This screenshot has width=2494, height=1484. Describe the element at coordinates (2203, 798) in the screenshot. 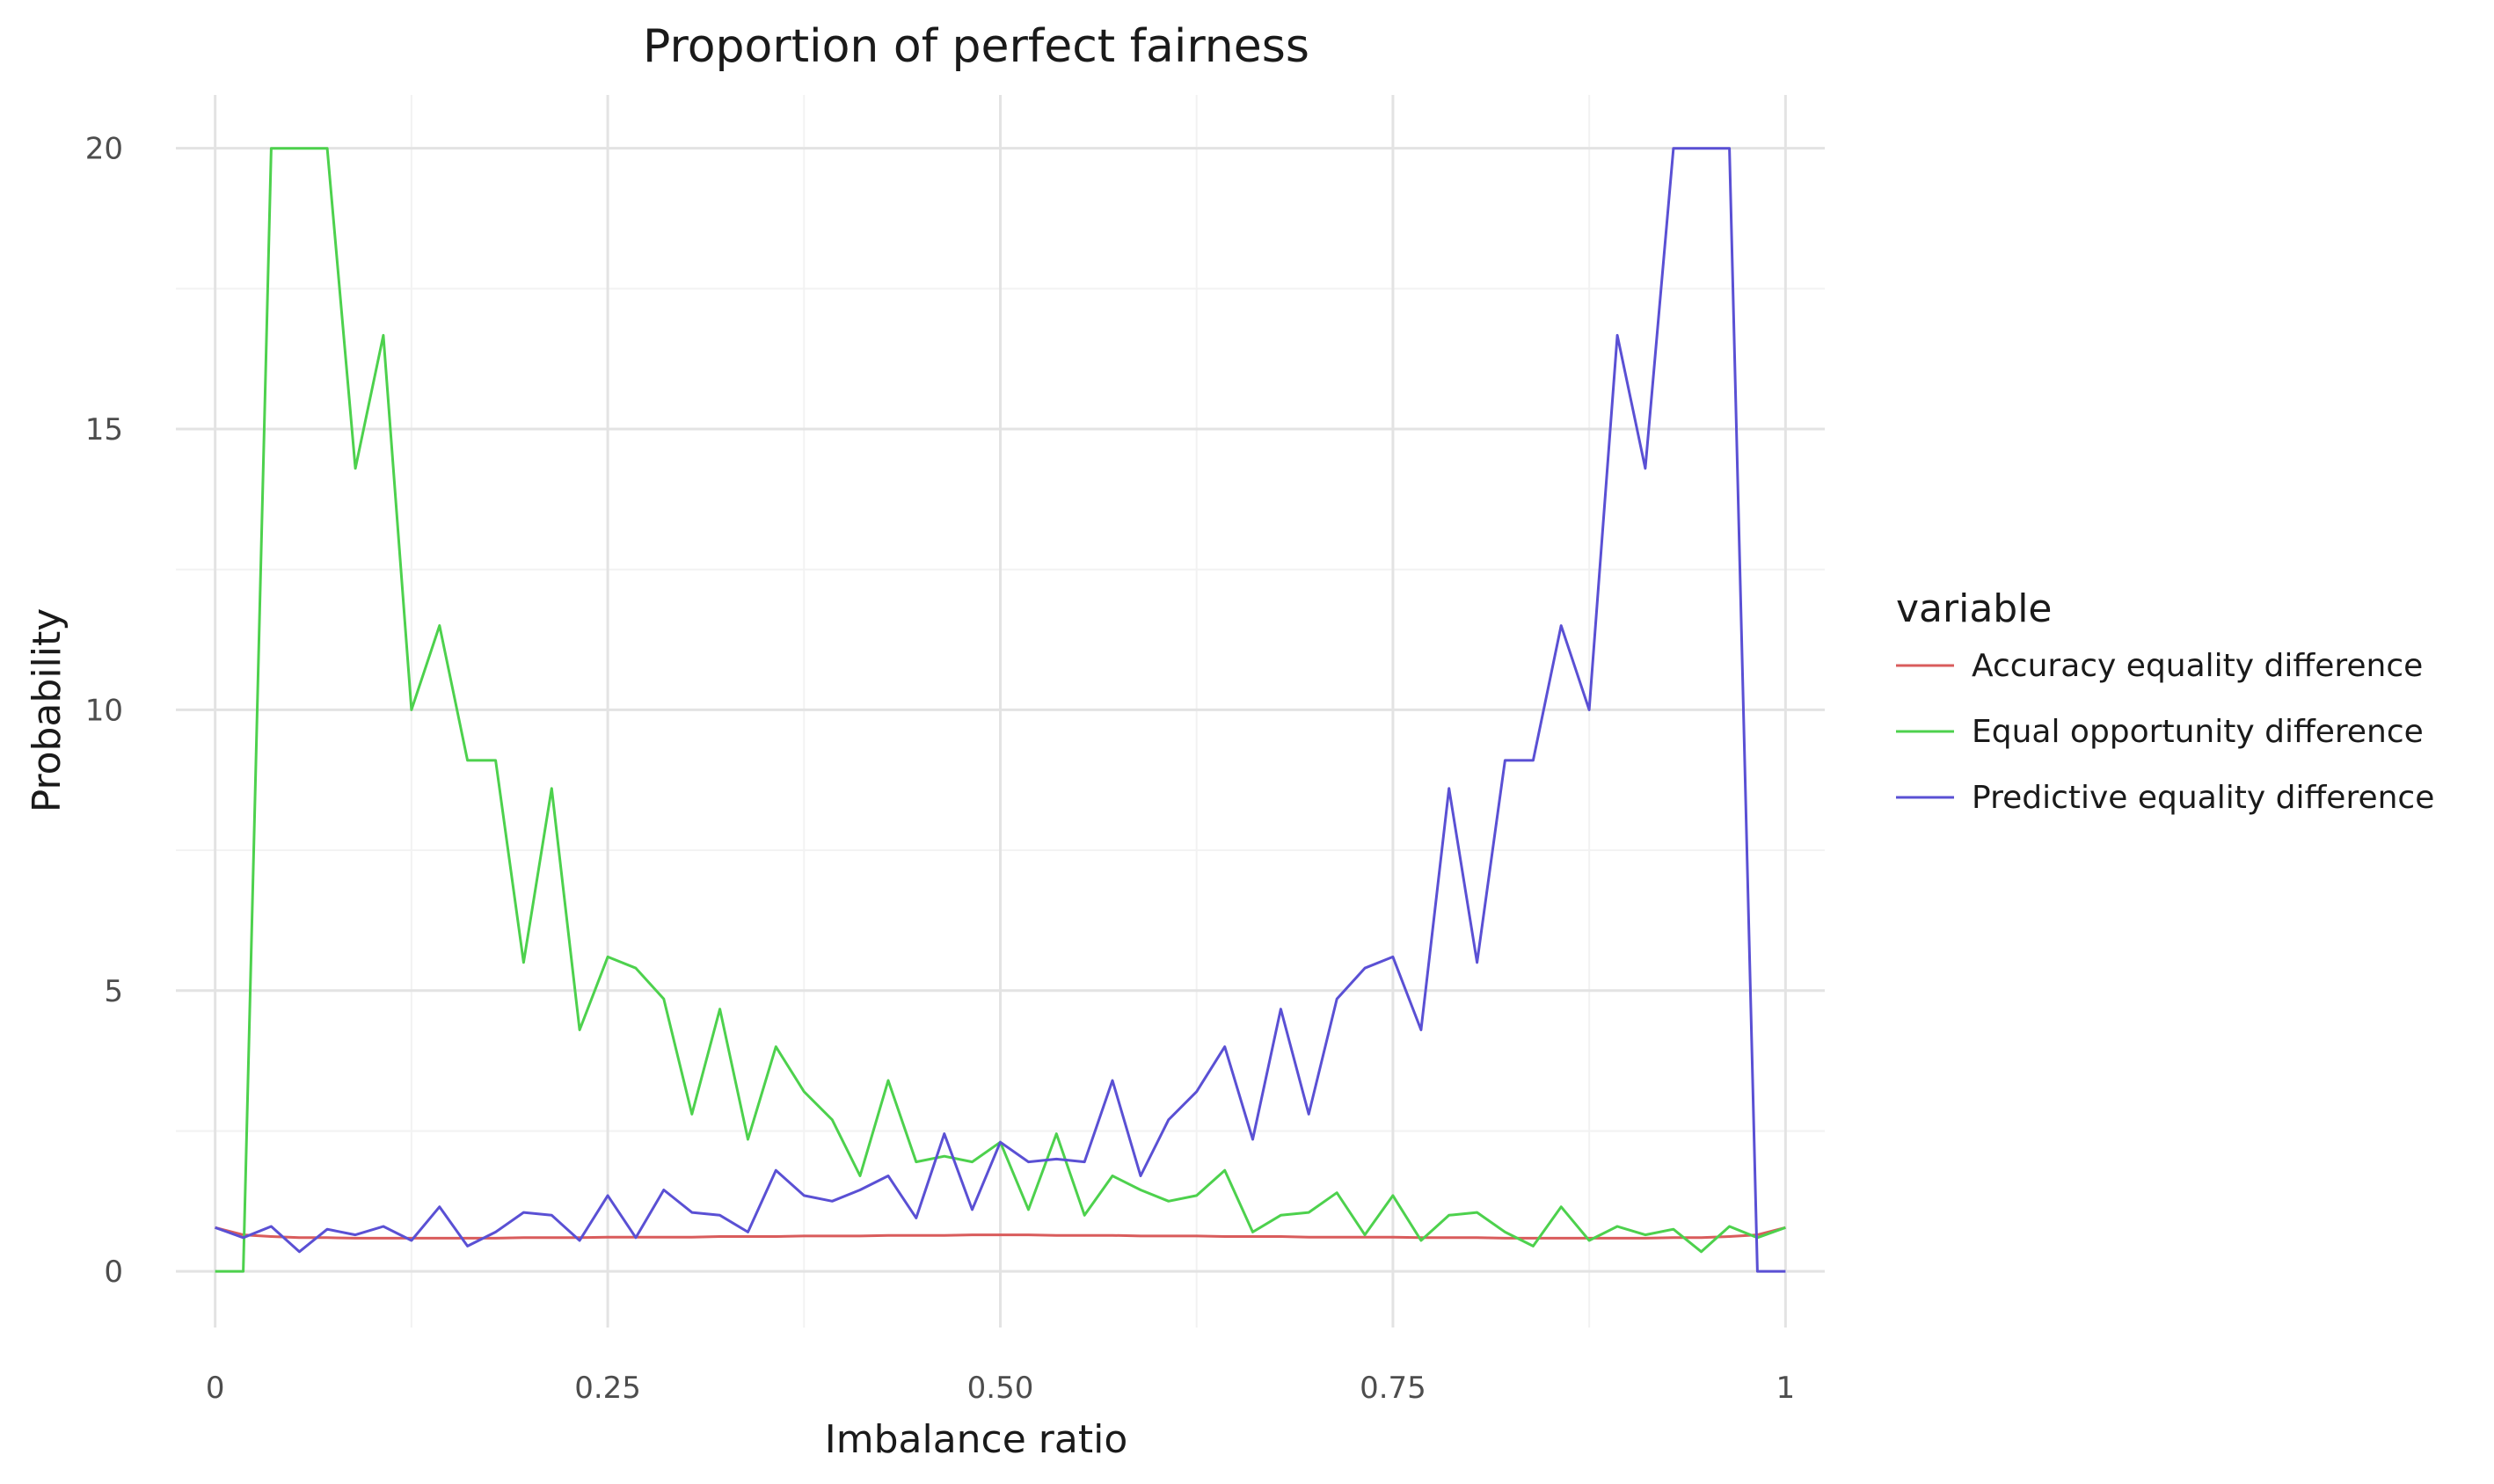

I see `legend-label: Predictive equality difference` at that location.